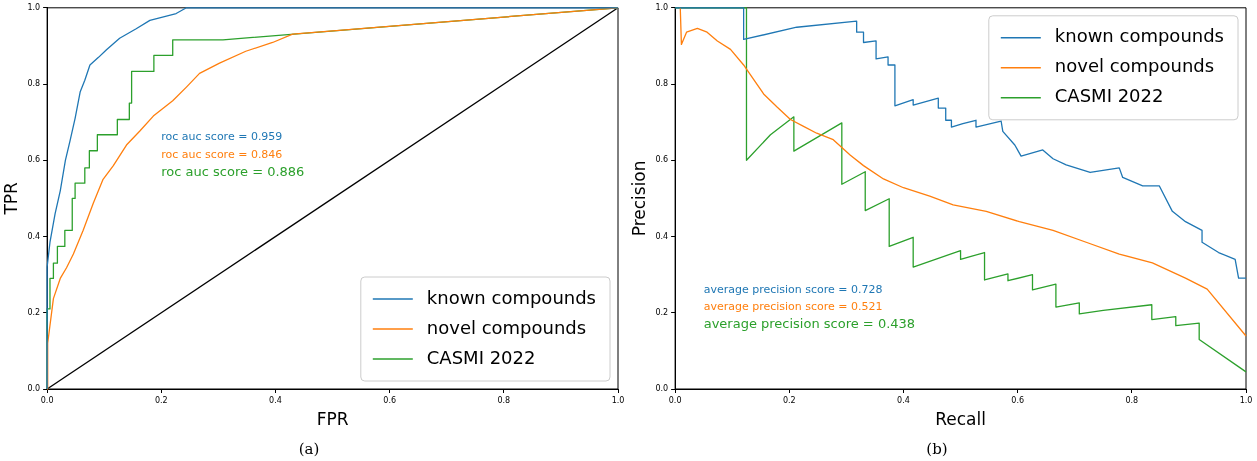  I want to click on annotation: average precision score = 0.438, so click(809, 324).